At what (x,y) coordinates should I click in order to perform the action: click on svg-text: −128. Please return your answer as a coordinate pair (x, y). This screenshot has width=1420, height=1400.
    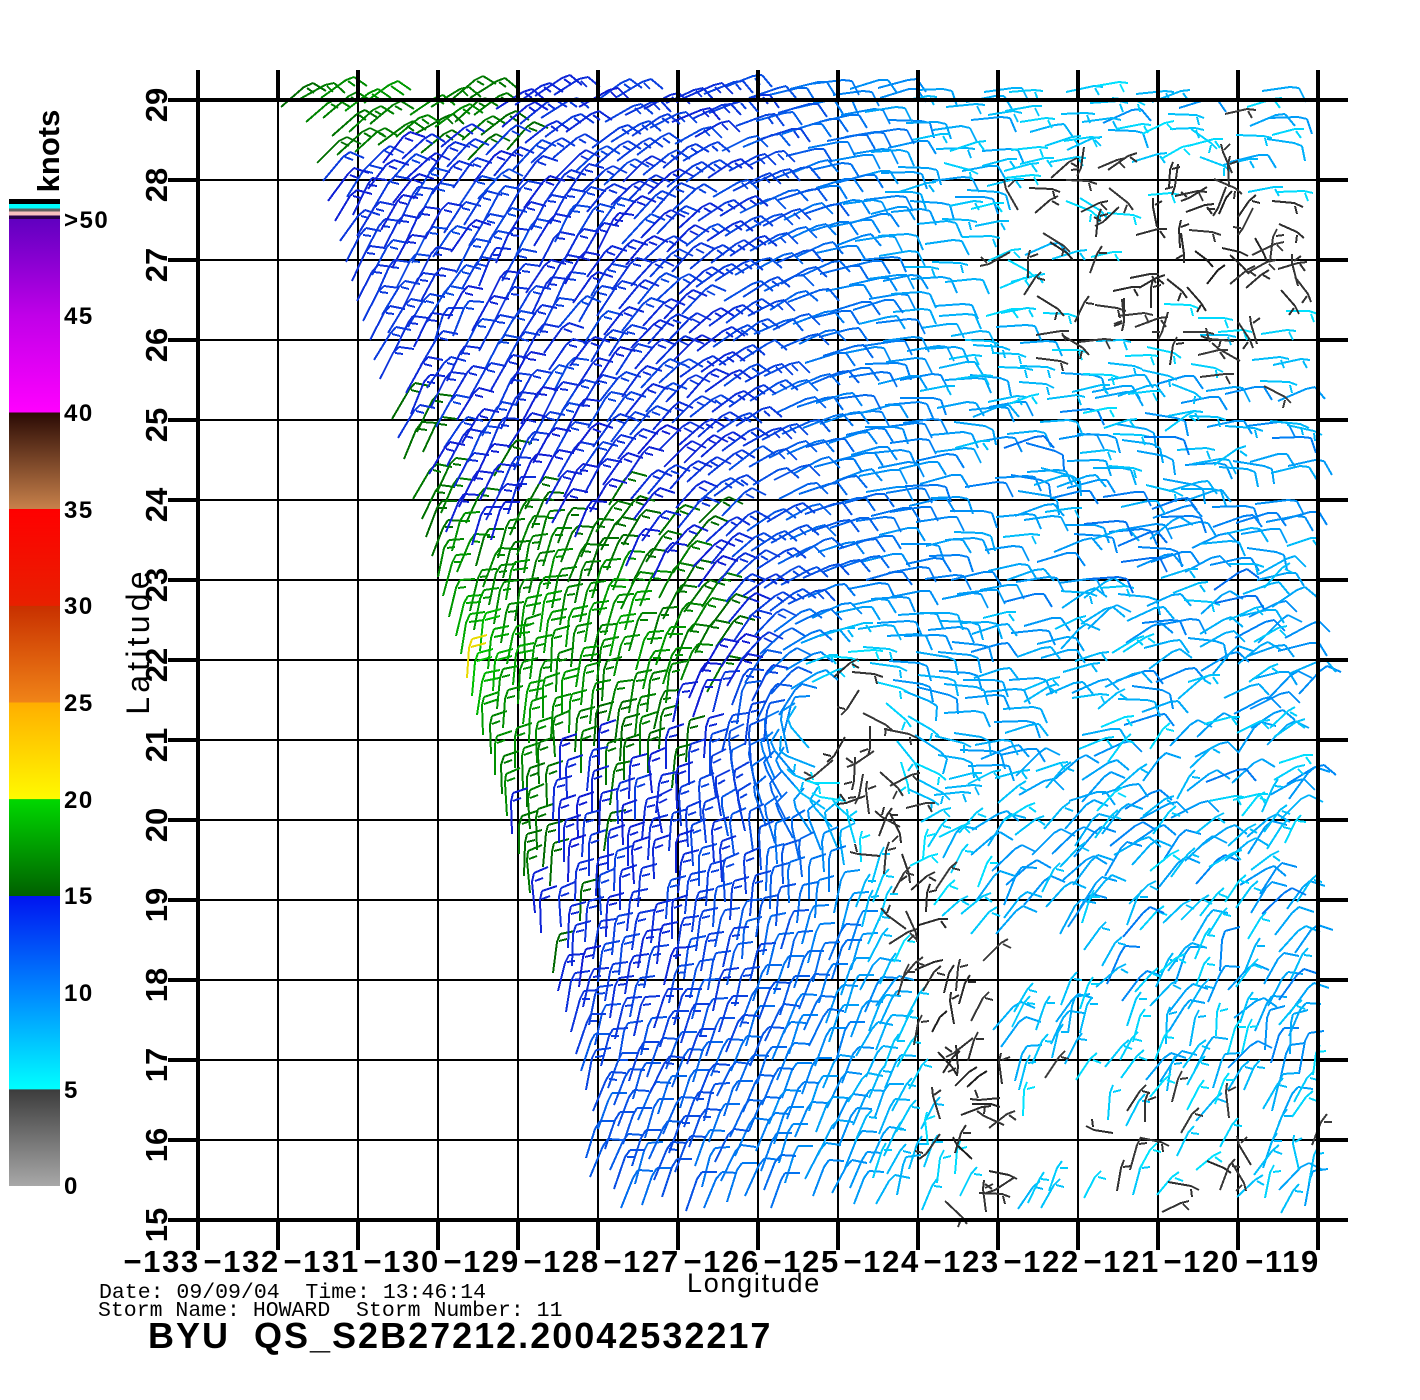
    Looking at the image, I should click on (561, 1261).